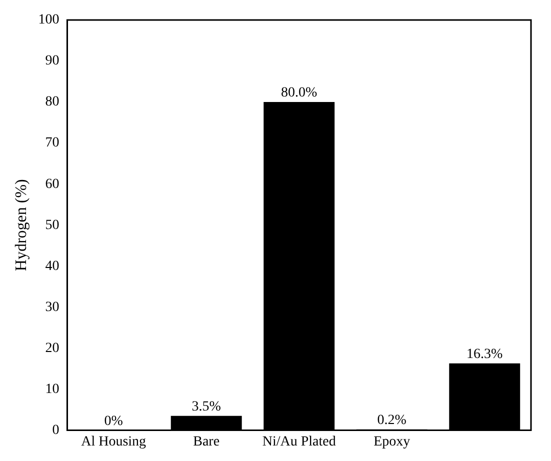 The height and width of the screenshot is (461, 551). What do you see at coordinates (21, 225) in the screenshot?
I see `y-axis-title: Hydrogen (%)` at bounding box center [21, 225].